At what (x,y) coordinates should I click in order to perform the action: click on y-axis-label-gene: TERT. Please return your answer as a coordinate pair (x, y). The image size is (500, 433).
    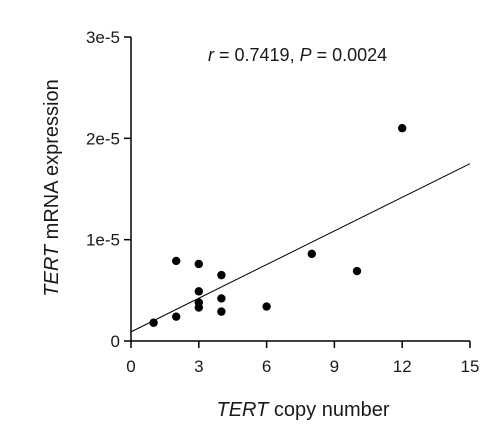
    Looking at the image, I should click on (52, 270).